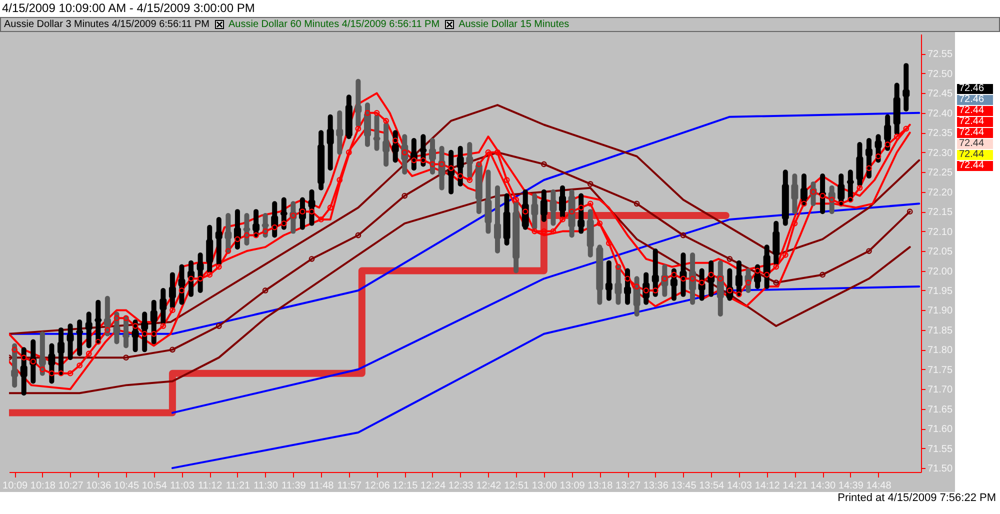  I want to click on chart-title: 4/15/2009 10:09:00 AM - 4/15/2009 3:00:00 PM, so click(128, 8).